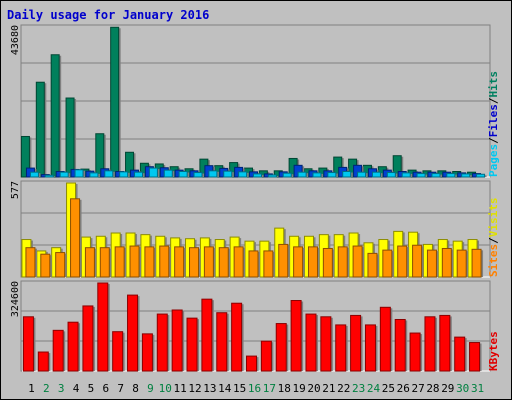 This screenshot has height=400, width=512. Describe the element at coordinates (447, 388) in the screenshot. I see `day-label: 29` at that location.